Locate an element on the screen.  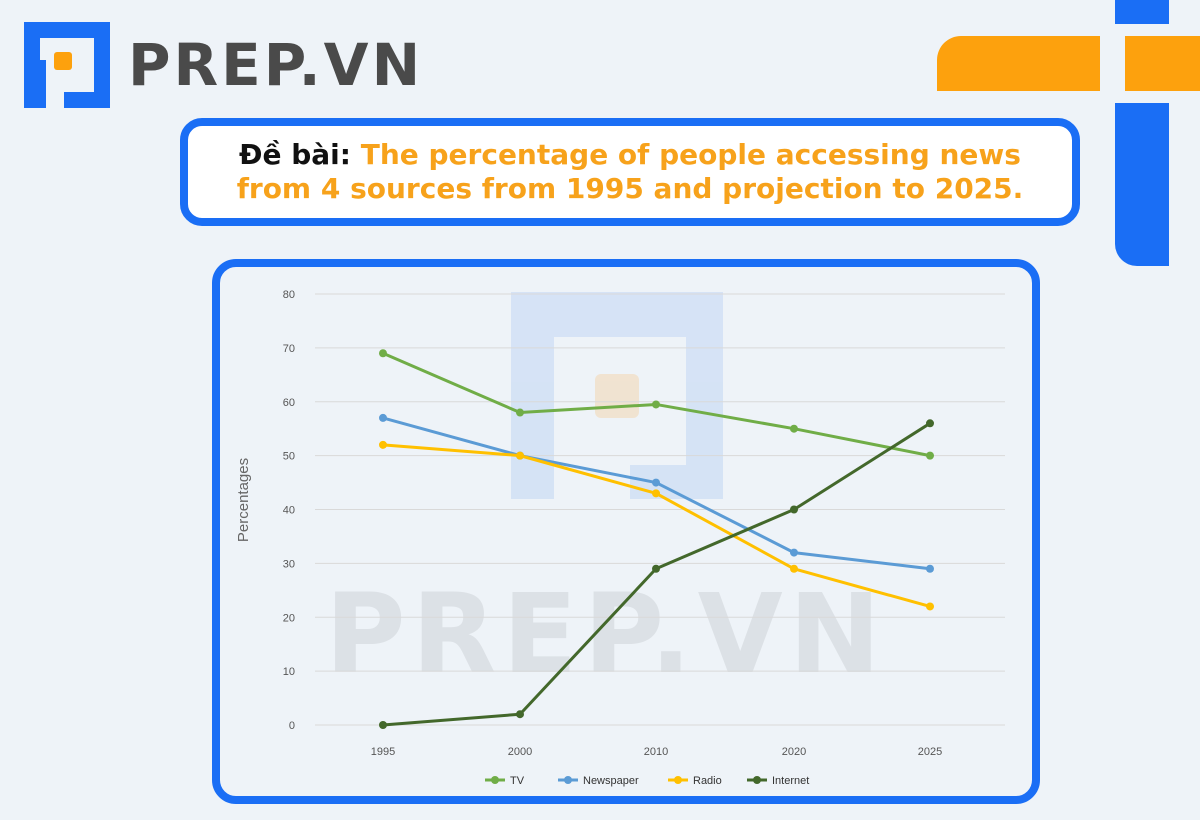
y-axis-label: Percentages is located at coordinates (243, 500).